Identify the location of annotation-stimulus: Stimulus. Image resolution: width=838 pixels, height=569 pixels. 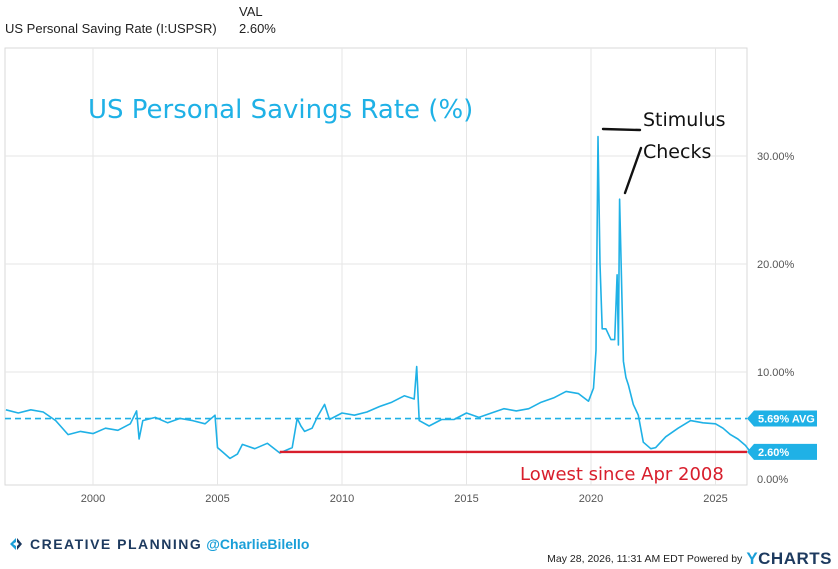
(684, 120).